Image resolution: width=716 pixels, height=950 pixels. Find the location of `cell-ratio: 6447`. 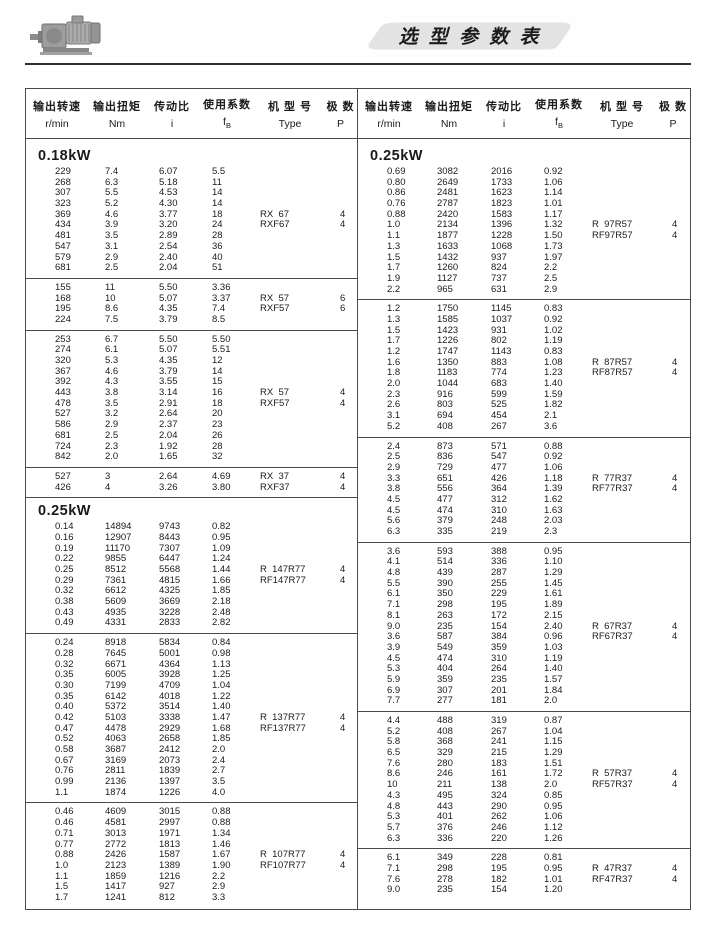

cell-ratio: 6447 is located at coordinates (170, 559).